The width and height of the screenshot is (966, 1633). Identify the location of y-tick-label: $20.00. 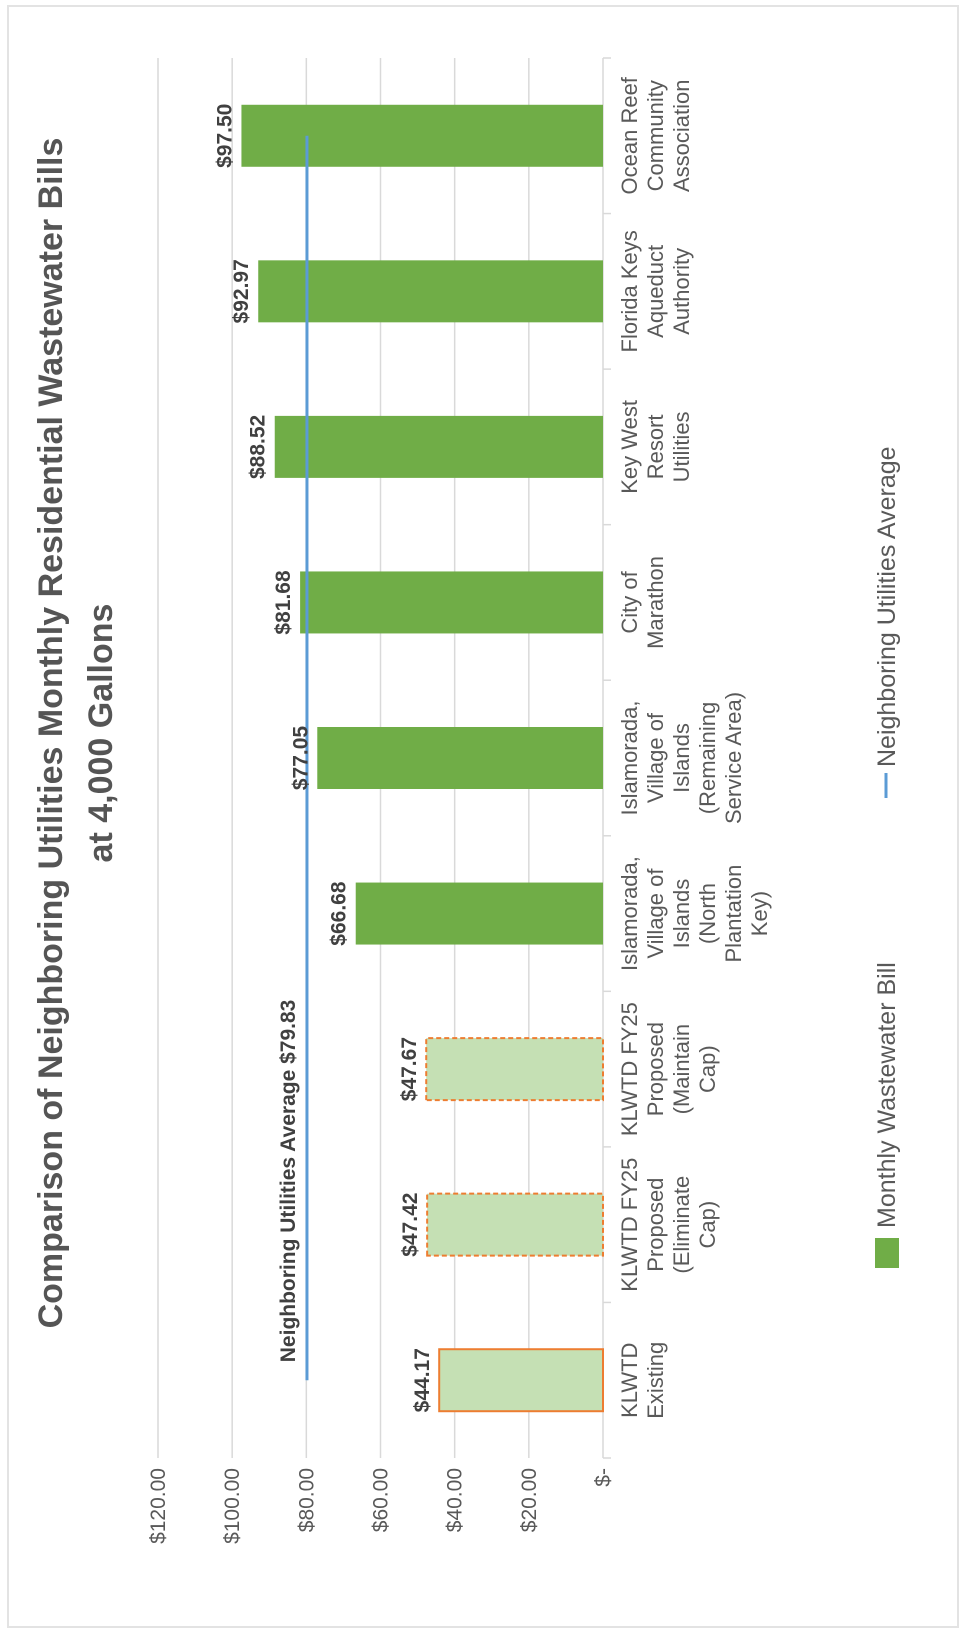
(529, 1500).